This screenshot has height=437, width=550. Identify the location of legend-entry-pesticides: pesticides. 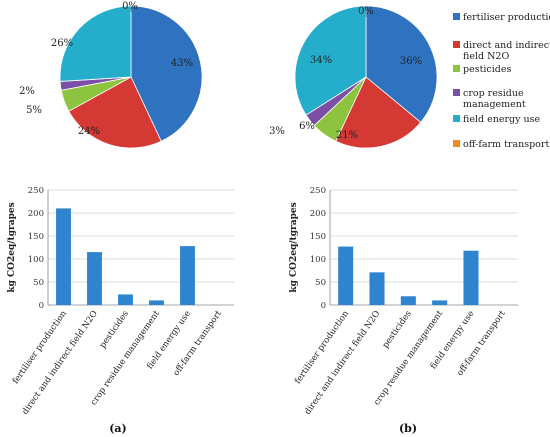
(482, 69).